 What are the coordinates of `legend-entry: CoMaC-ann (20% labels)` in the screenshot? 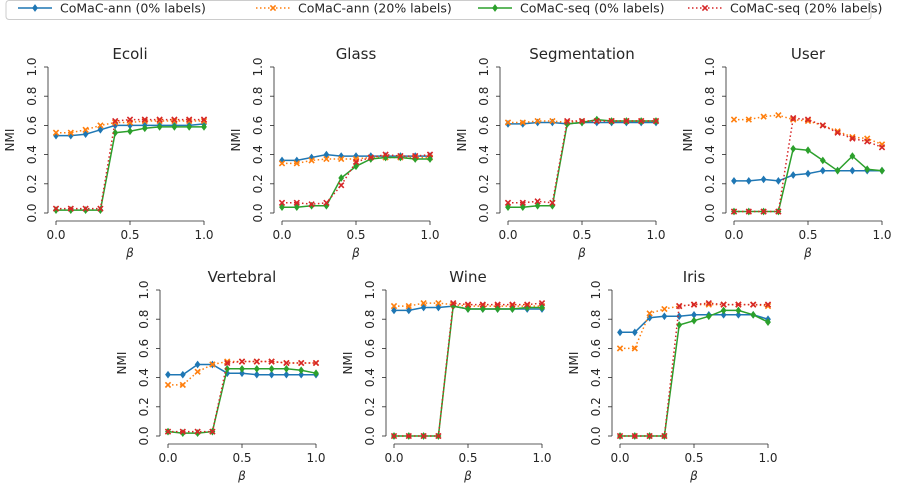 It's located at (354, 8).